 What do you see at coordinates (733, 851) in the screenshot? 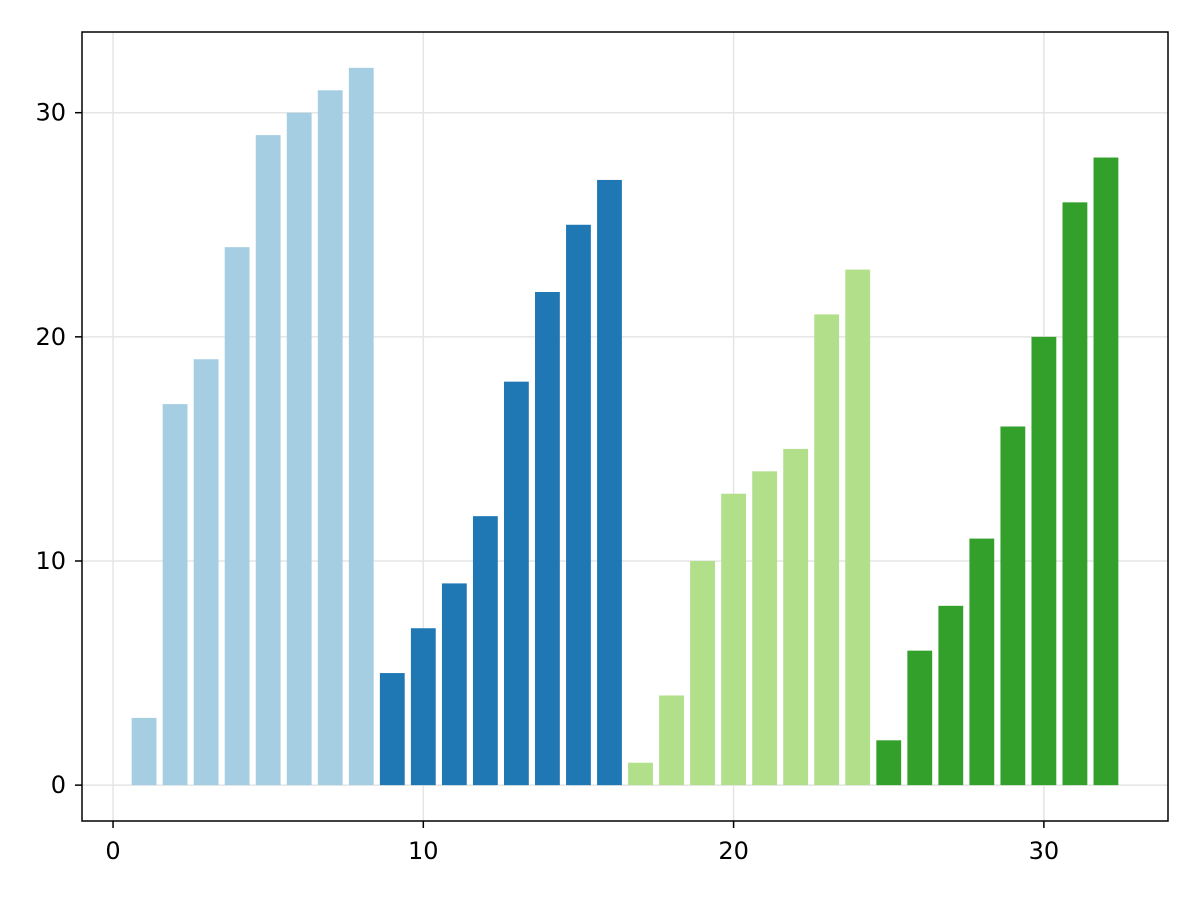
I see `x-tick-label-2: 20` at bounding box center [733, 851].